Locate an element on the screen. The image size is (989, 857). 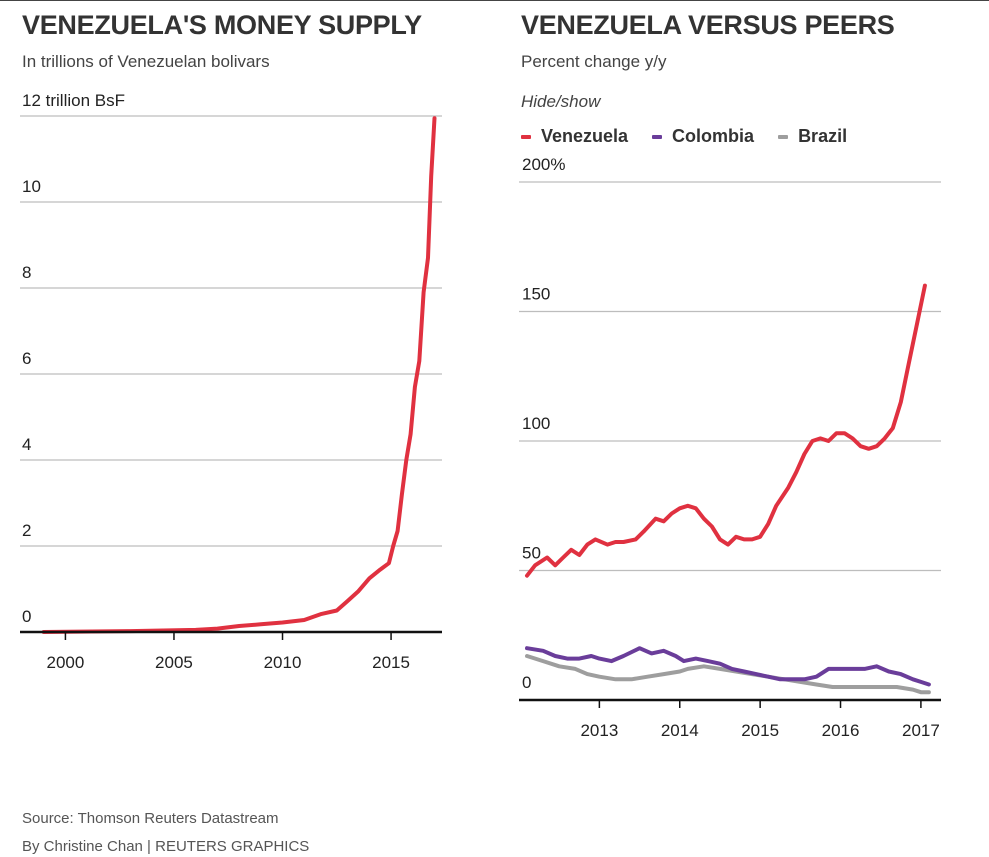
y-tick-label: 6 is located at coordinates (26, 358).